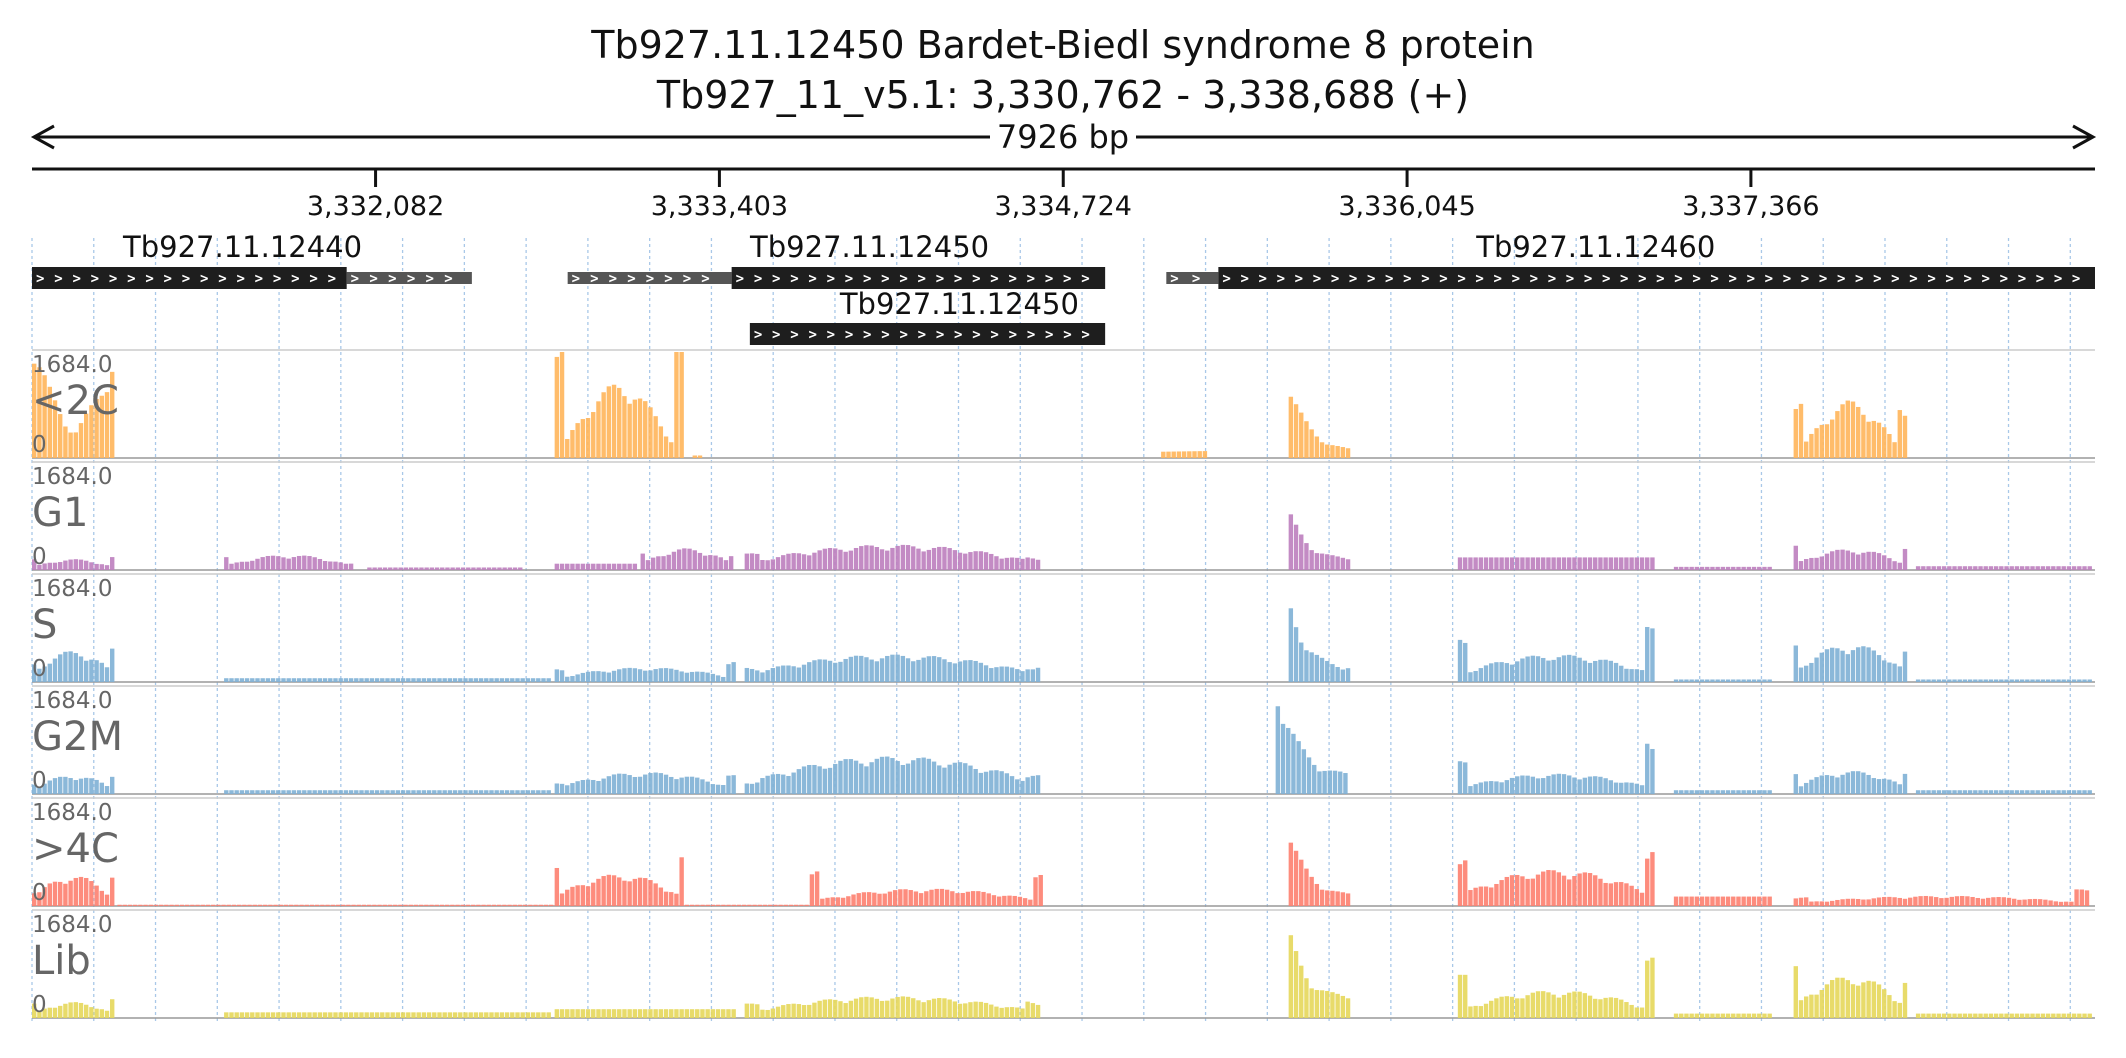 The height and width of the screenshot is (1058, 2126). Describe the element at coordinates (75, 401) in the screenshot. I see `track-name-label: <2C` at that location.